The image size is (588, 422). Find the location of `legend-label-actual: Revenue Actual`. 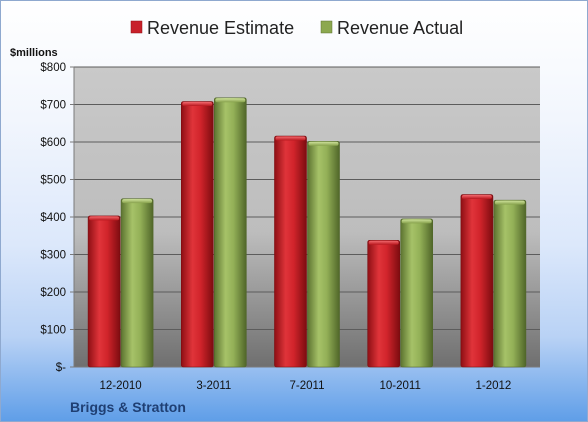

legend-label-actual: Revenue Actual is located at coordinates (400, 28).